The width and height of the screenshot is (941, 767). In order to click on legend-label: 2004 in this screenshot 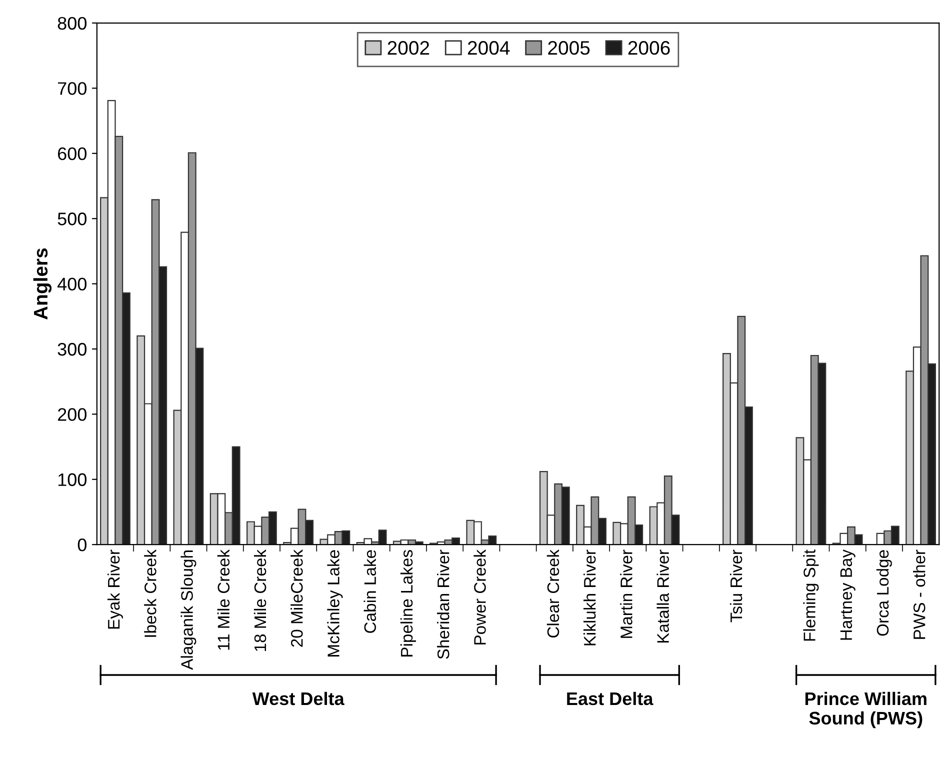, I will do `click(489, 48)`.